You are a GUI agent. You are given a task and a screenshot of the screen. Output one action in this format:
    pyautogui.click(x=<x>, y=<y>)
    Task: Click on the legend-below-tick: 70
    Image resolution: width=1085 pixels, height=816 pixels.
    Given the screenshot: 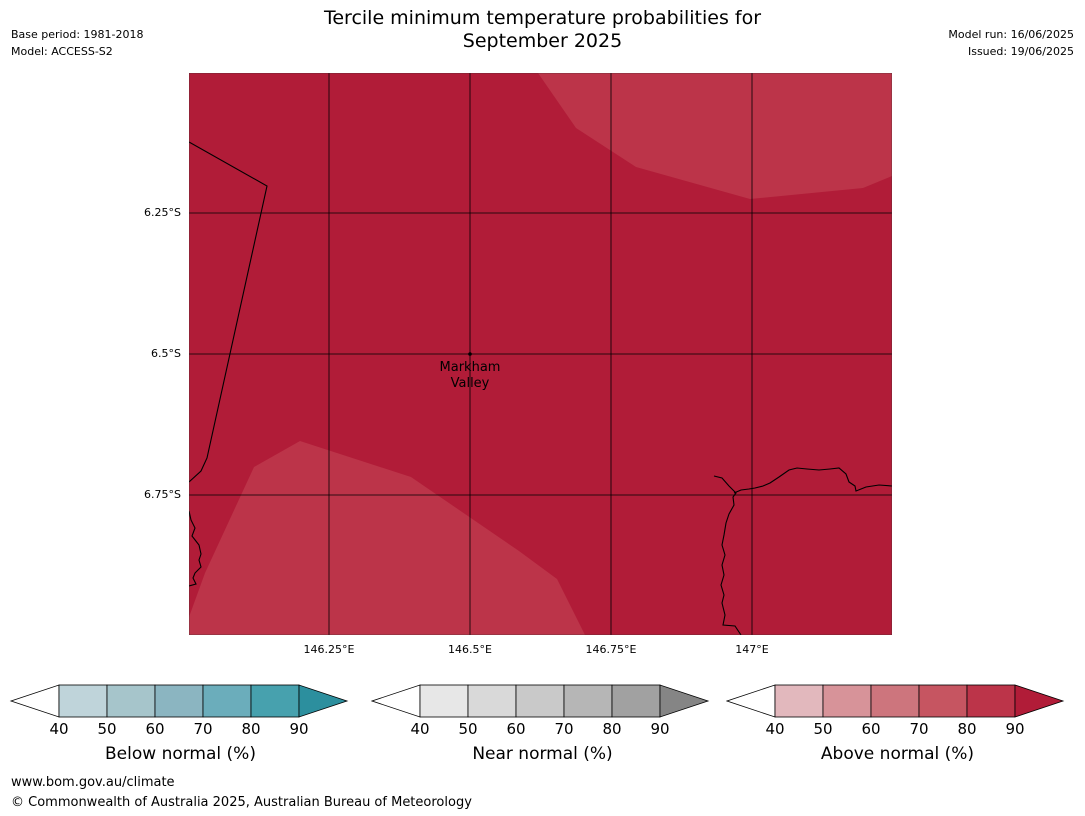 What is the action you would take?
    pyautogui.click(x=203, y=729)
    